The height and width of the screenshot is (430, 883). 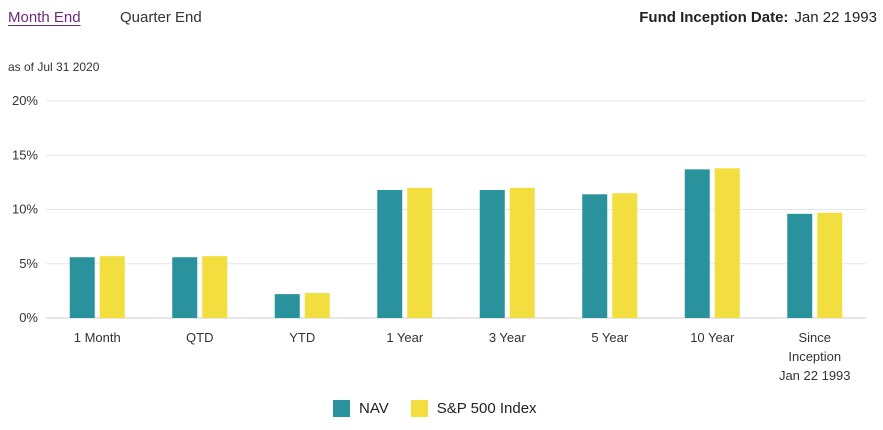 What do you see at coordinates (161, 17) in the screenshot?
I see `tab-quarter-end: Quarter End` at bounding box center [161, 17].